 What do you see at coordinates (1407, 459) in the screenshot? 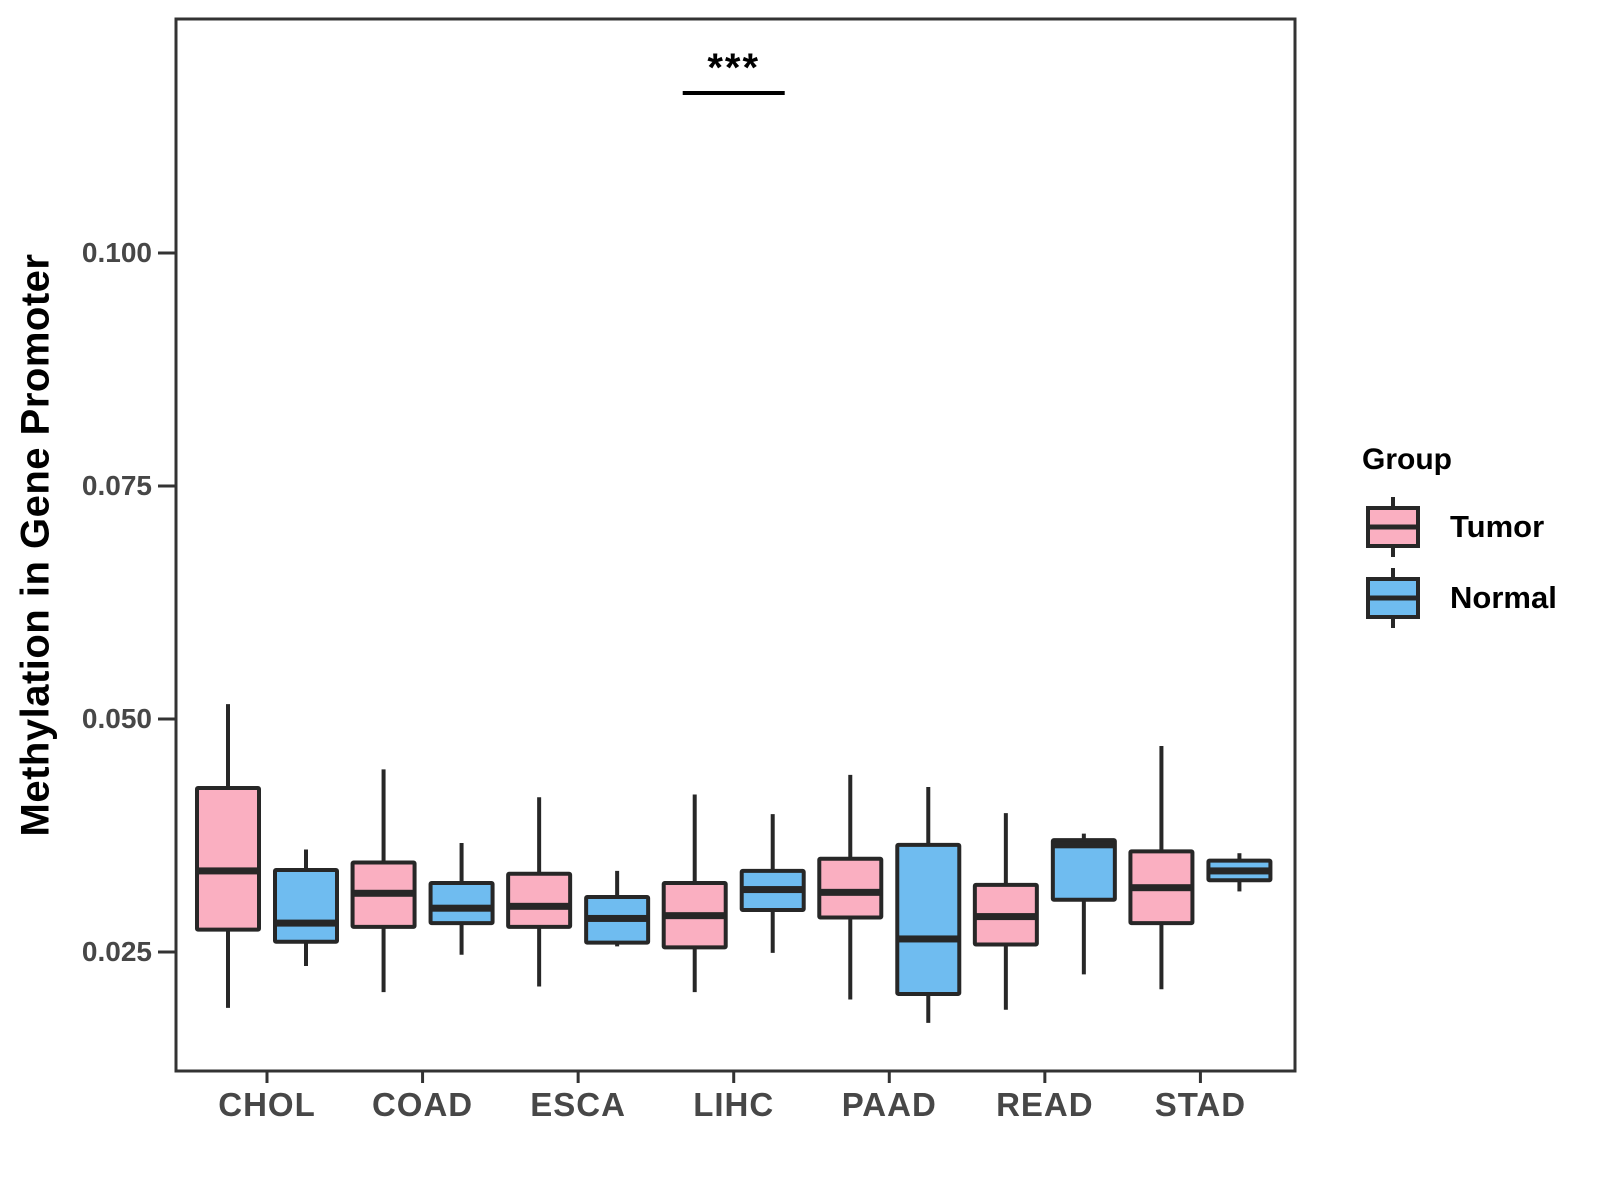
I see `legend-title: Group` at bounding box center [1407, 459].